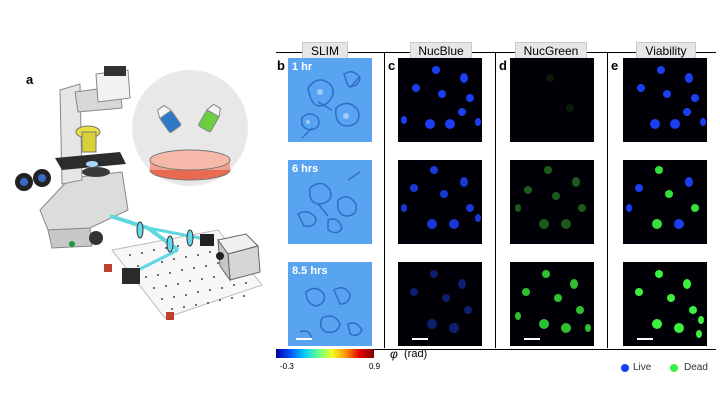  Describe the element at coordinates (416, 354) in the screenshot. I see `colorbar-unit: (rad)` at that location.